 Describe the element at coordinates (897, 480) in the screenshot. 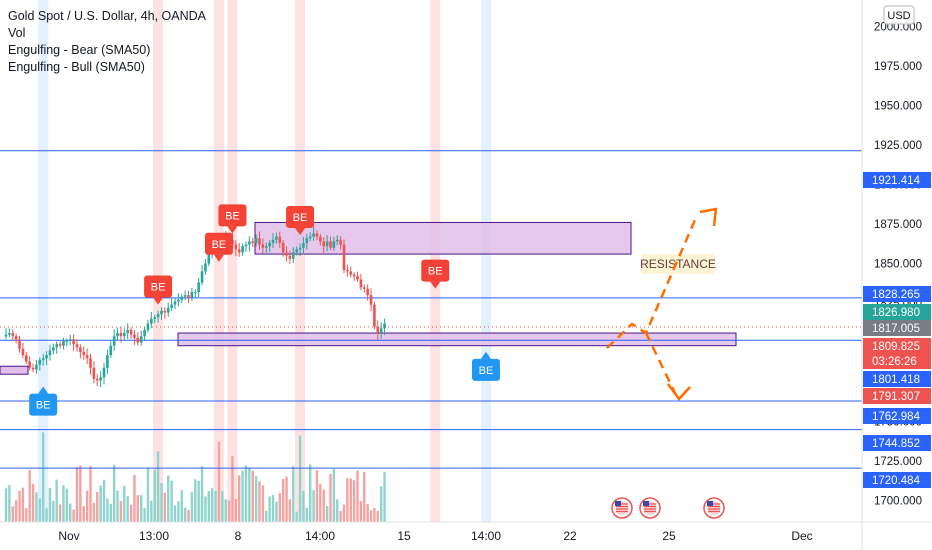

I see `price-tag: 1720.484` at that location.